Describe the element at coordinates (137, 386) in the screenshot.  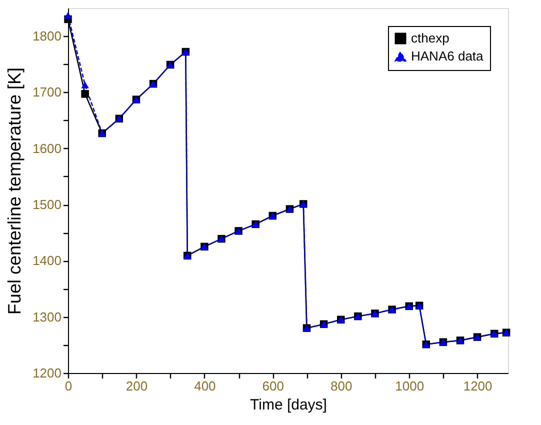
I see `x-tick-label: 200` at that location.